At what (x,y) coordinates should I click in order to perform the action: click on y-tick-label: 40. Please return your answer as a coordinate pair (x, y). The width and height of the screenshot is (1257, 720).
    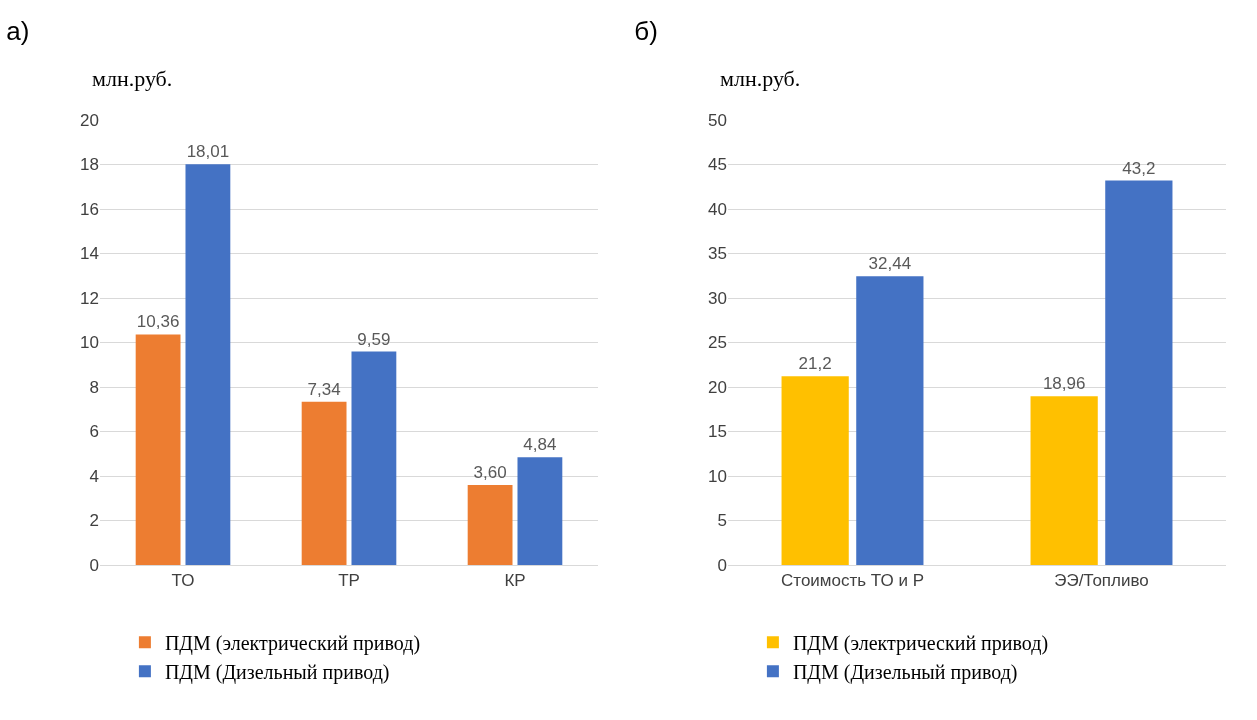
    Looking at the image, I should click on (717, 209).